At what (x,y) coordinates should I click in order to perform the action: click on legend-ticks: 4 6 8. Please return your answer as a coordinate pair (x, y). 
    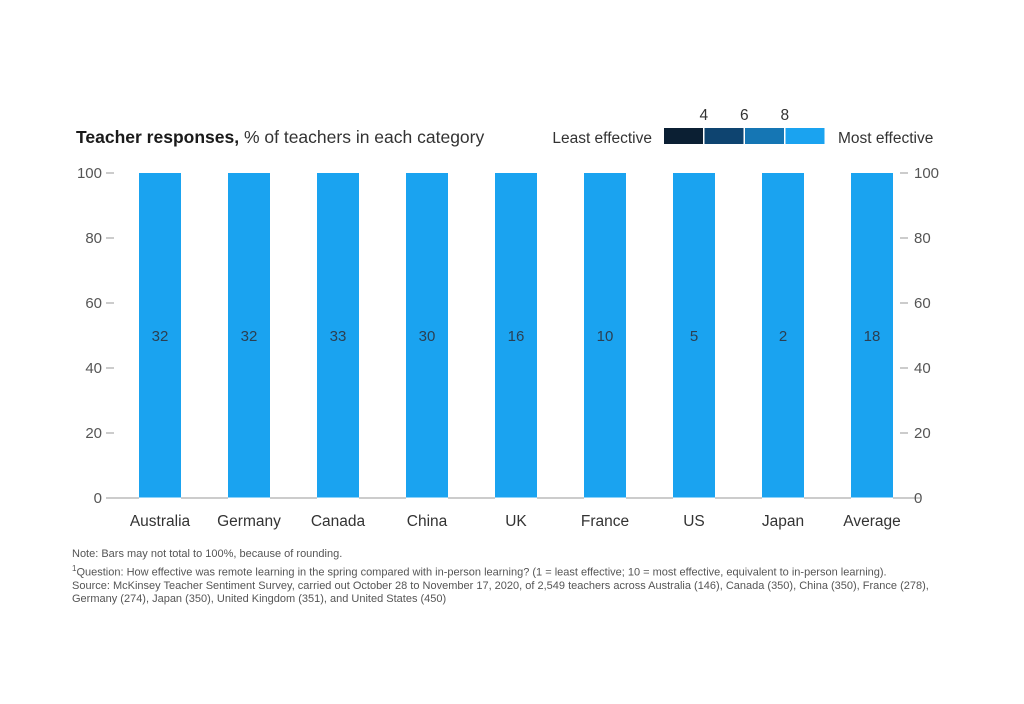
    Looking at the image, I should click on (744, 115).